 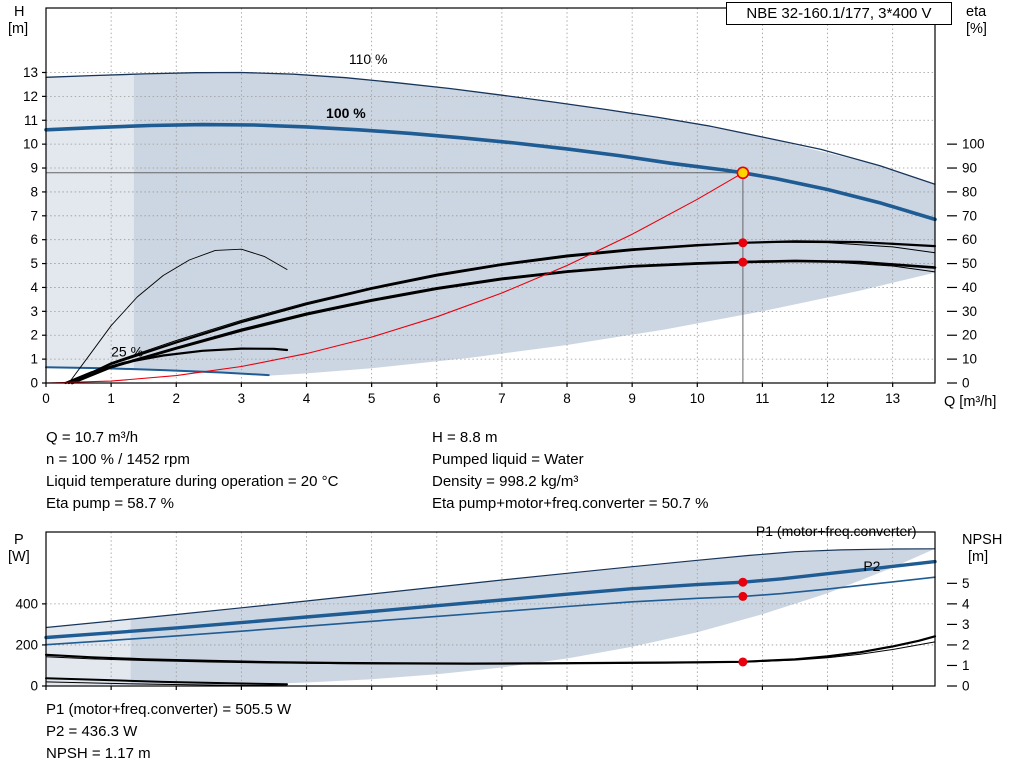 I want to click on eta-total-100-curve, so click(x=503, y=322).